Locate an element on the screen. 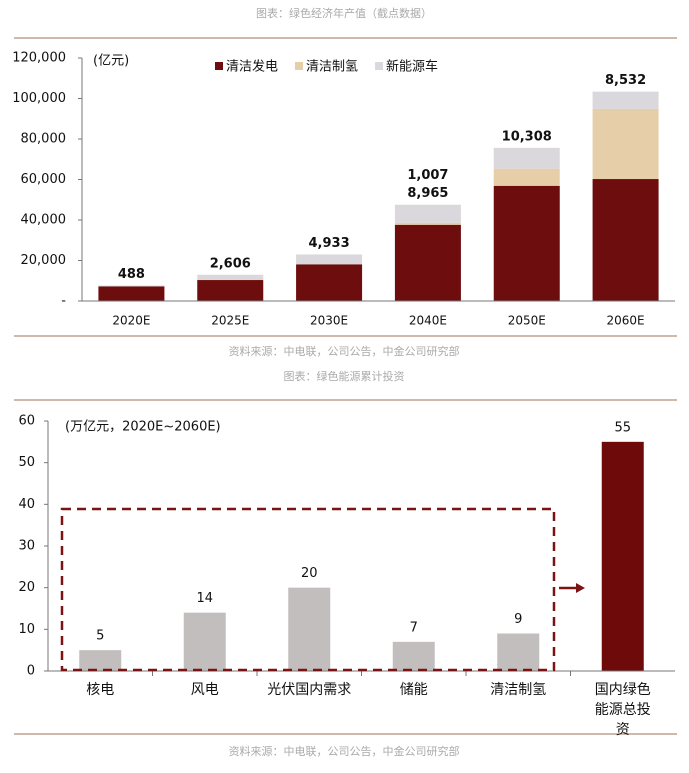 The height and width of the screenshot is (773, 689). x-tick-label: 储能 is located at coordinates (413, 690).